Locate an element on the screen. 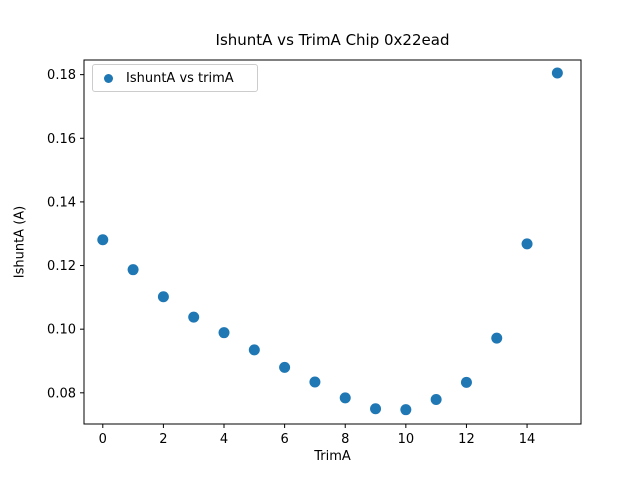 This screenshot has width=640, height=480. x-tick-label: 12 is located at coordinates (466, 439).